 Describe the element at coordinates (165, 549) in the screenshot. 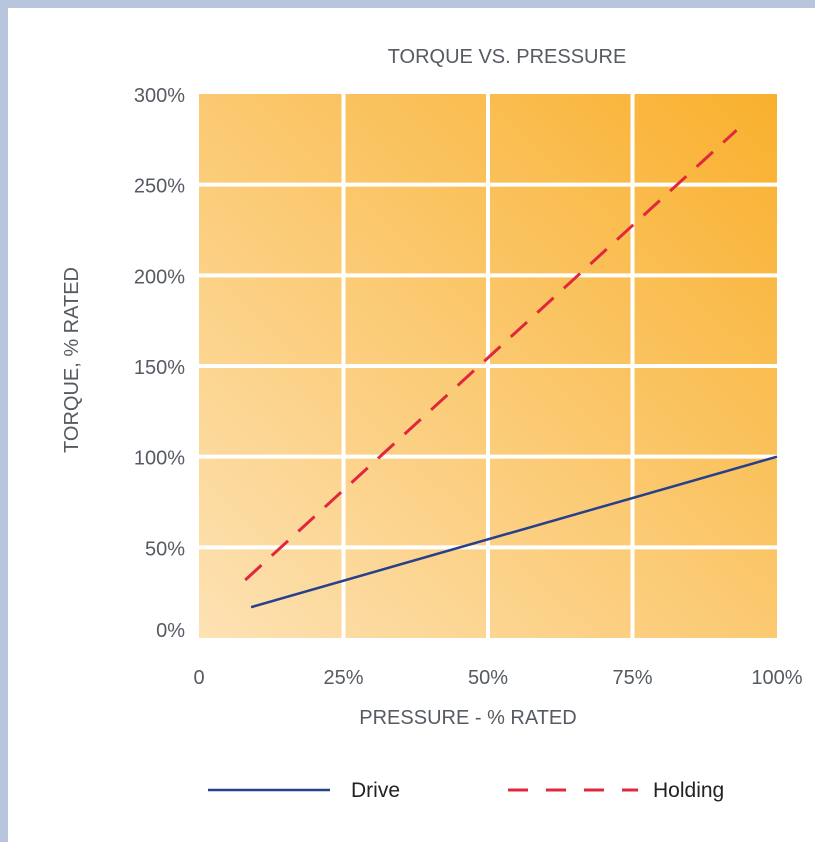

I see `y-tick-label: 50%` at that location.